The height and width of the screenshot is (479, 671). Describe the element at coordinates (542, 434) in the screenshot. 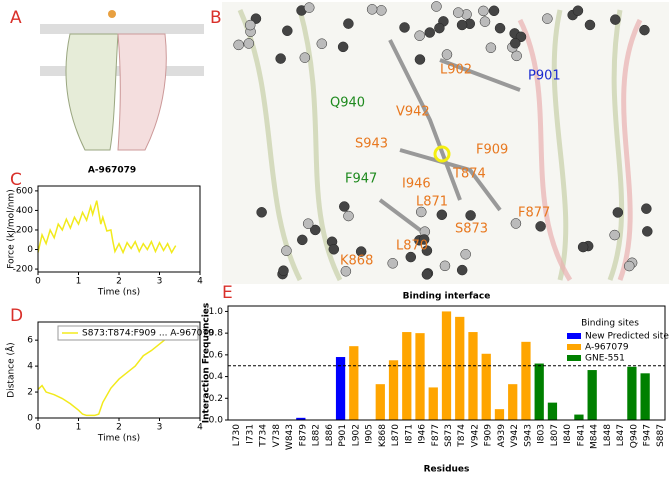

I see `x-tick-label: I803` at that location.